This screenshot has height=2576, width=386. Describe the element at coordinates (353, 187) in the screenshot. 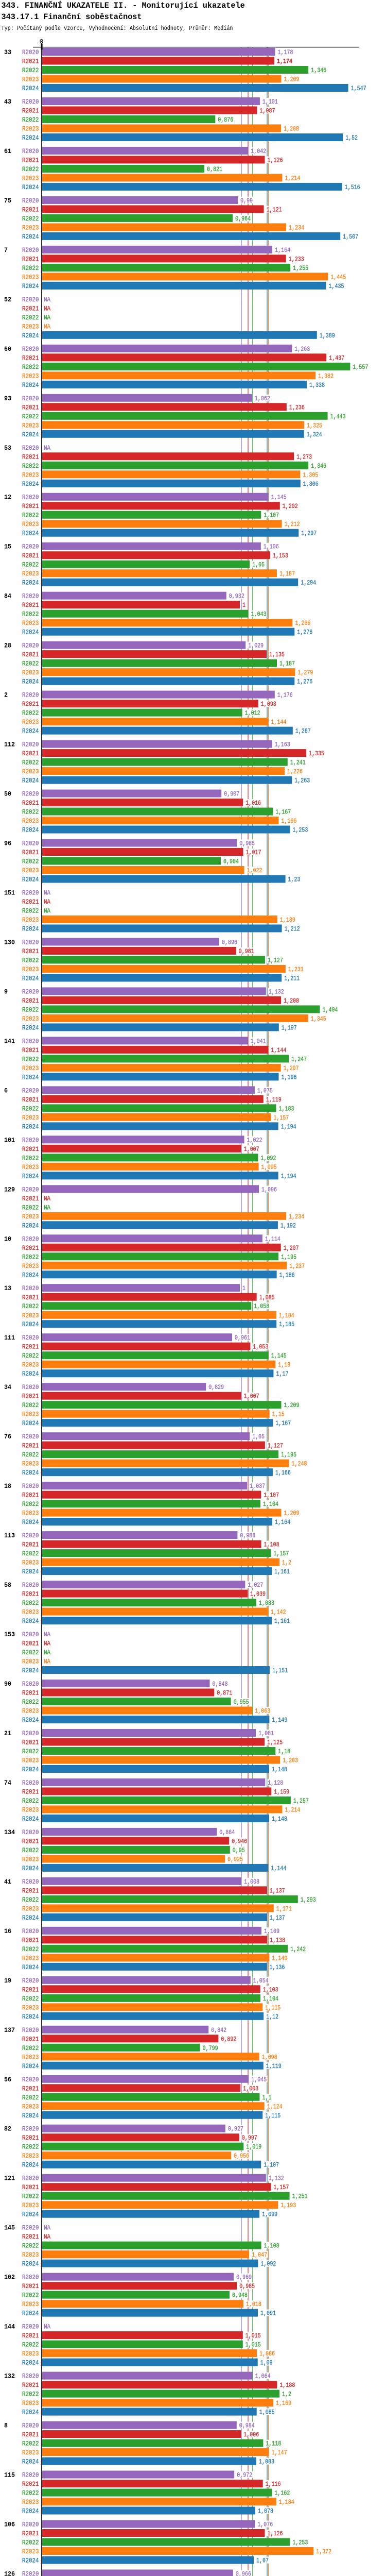

I see `svg-text: 1,516` at that location.